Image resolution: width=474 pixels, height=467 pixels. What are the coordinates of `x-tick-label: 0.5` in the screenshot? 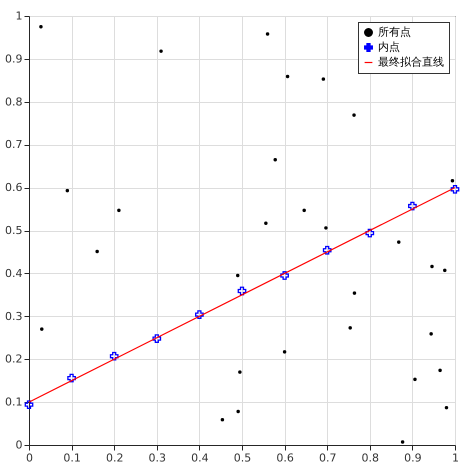 It's located at (243, 458).